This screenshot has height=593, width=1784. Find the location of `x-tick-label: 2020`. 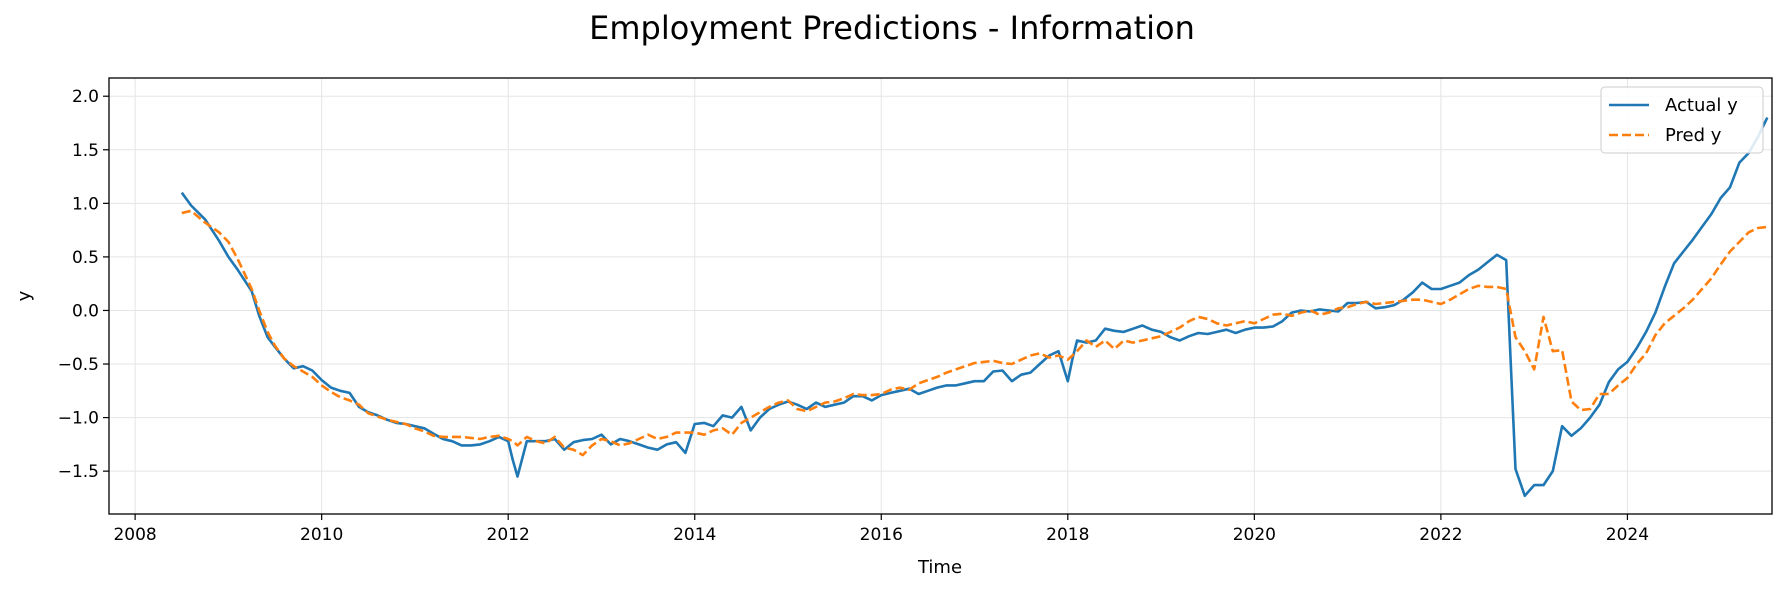

x-tick-label: 2020 is located at coordinates (1254, 535).